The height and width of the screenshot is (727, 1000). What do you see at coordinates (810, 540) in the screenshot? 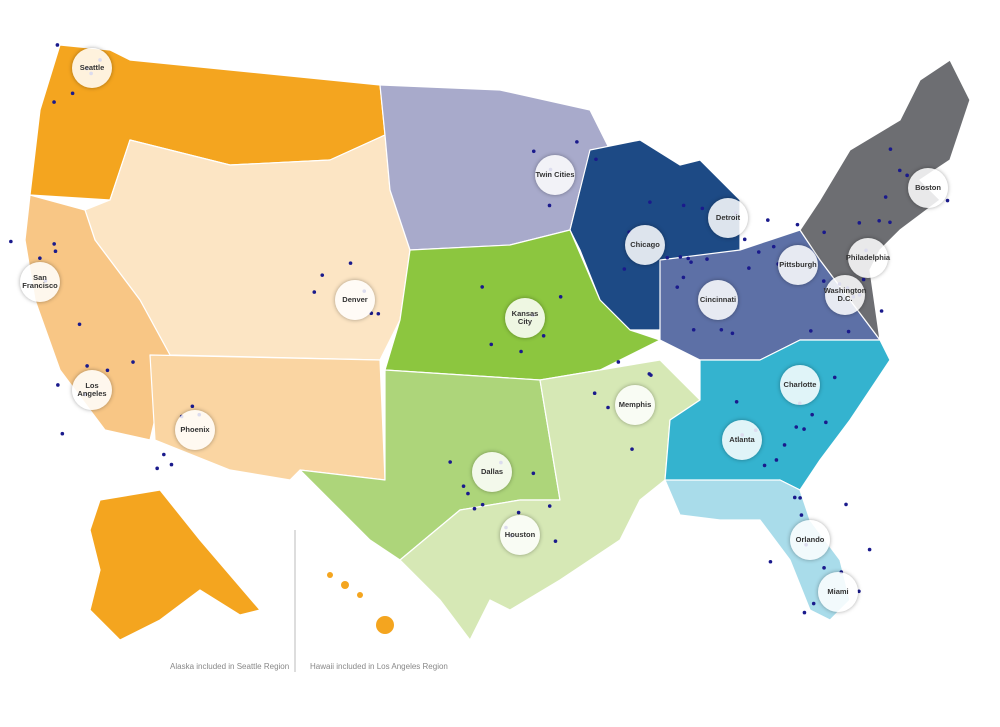
I see `city-marker: Orlando` at bounding box center [810, 540].